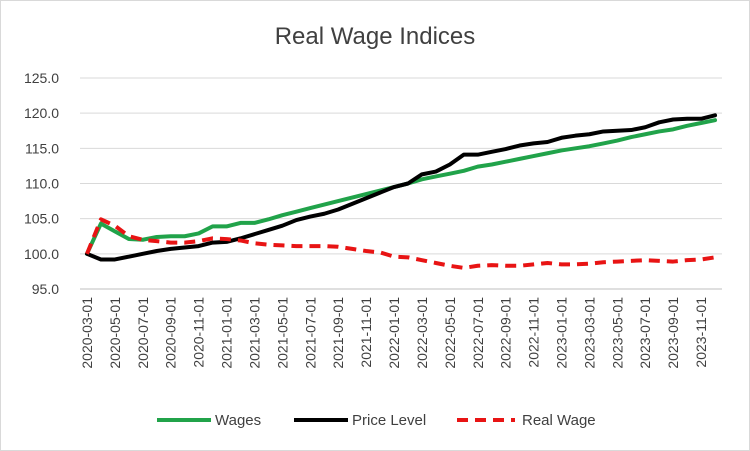 Image resolution: width=750 pixels, height=451 pixels. Describe the element at coordinates (41, 78) in the screenshot. I see `y-tick-label: 125.0` at that location.